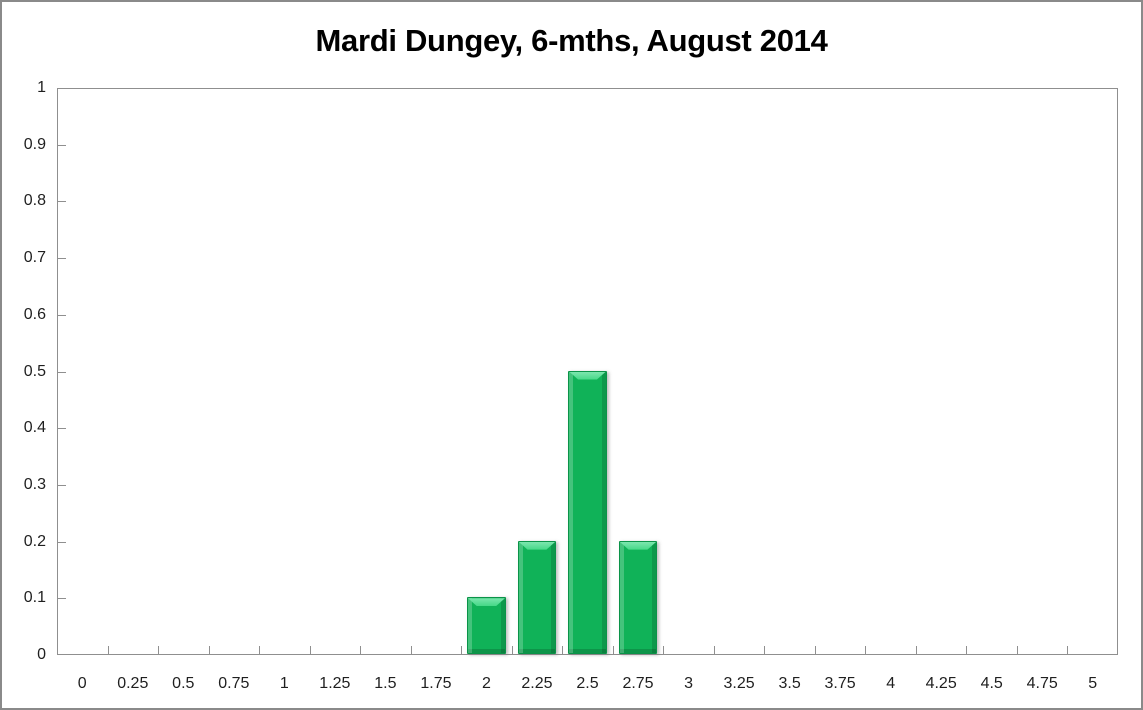  What do you see at coordinates (34, 258) in the screenshot?
I see `y-axis-label: 0.7` at bounding box center [34, 258].